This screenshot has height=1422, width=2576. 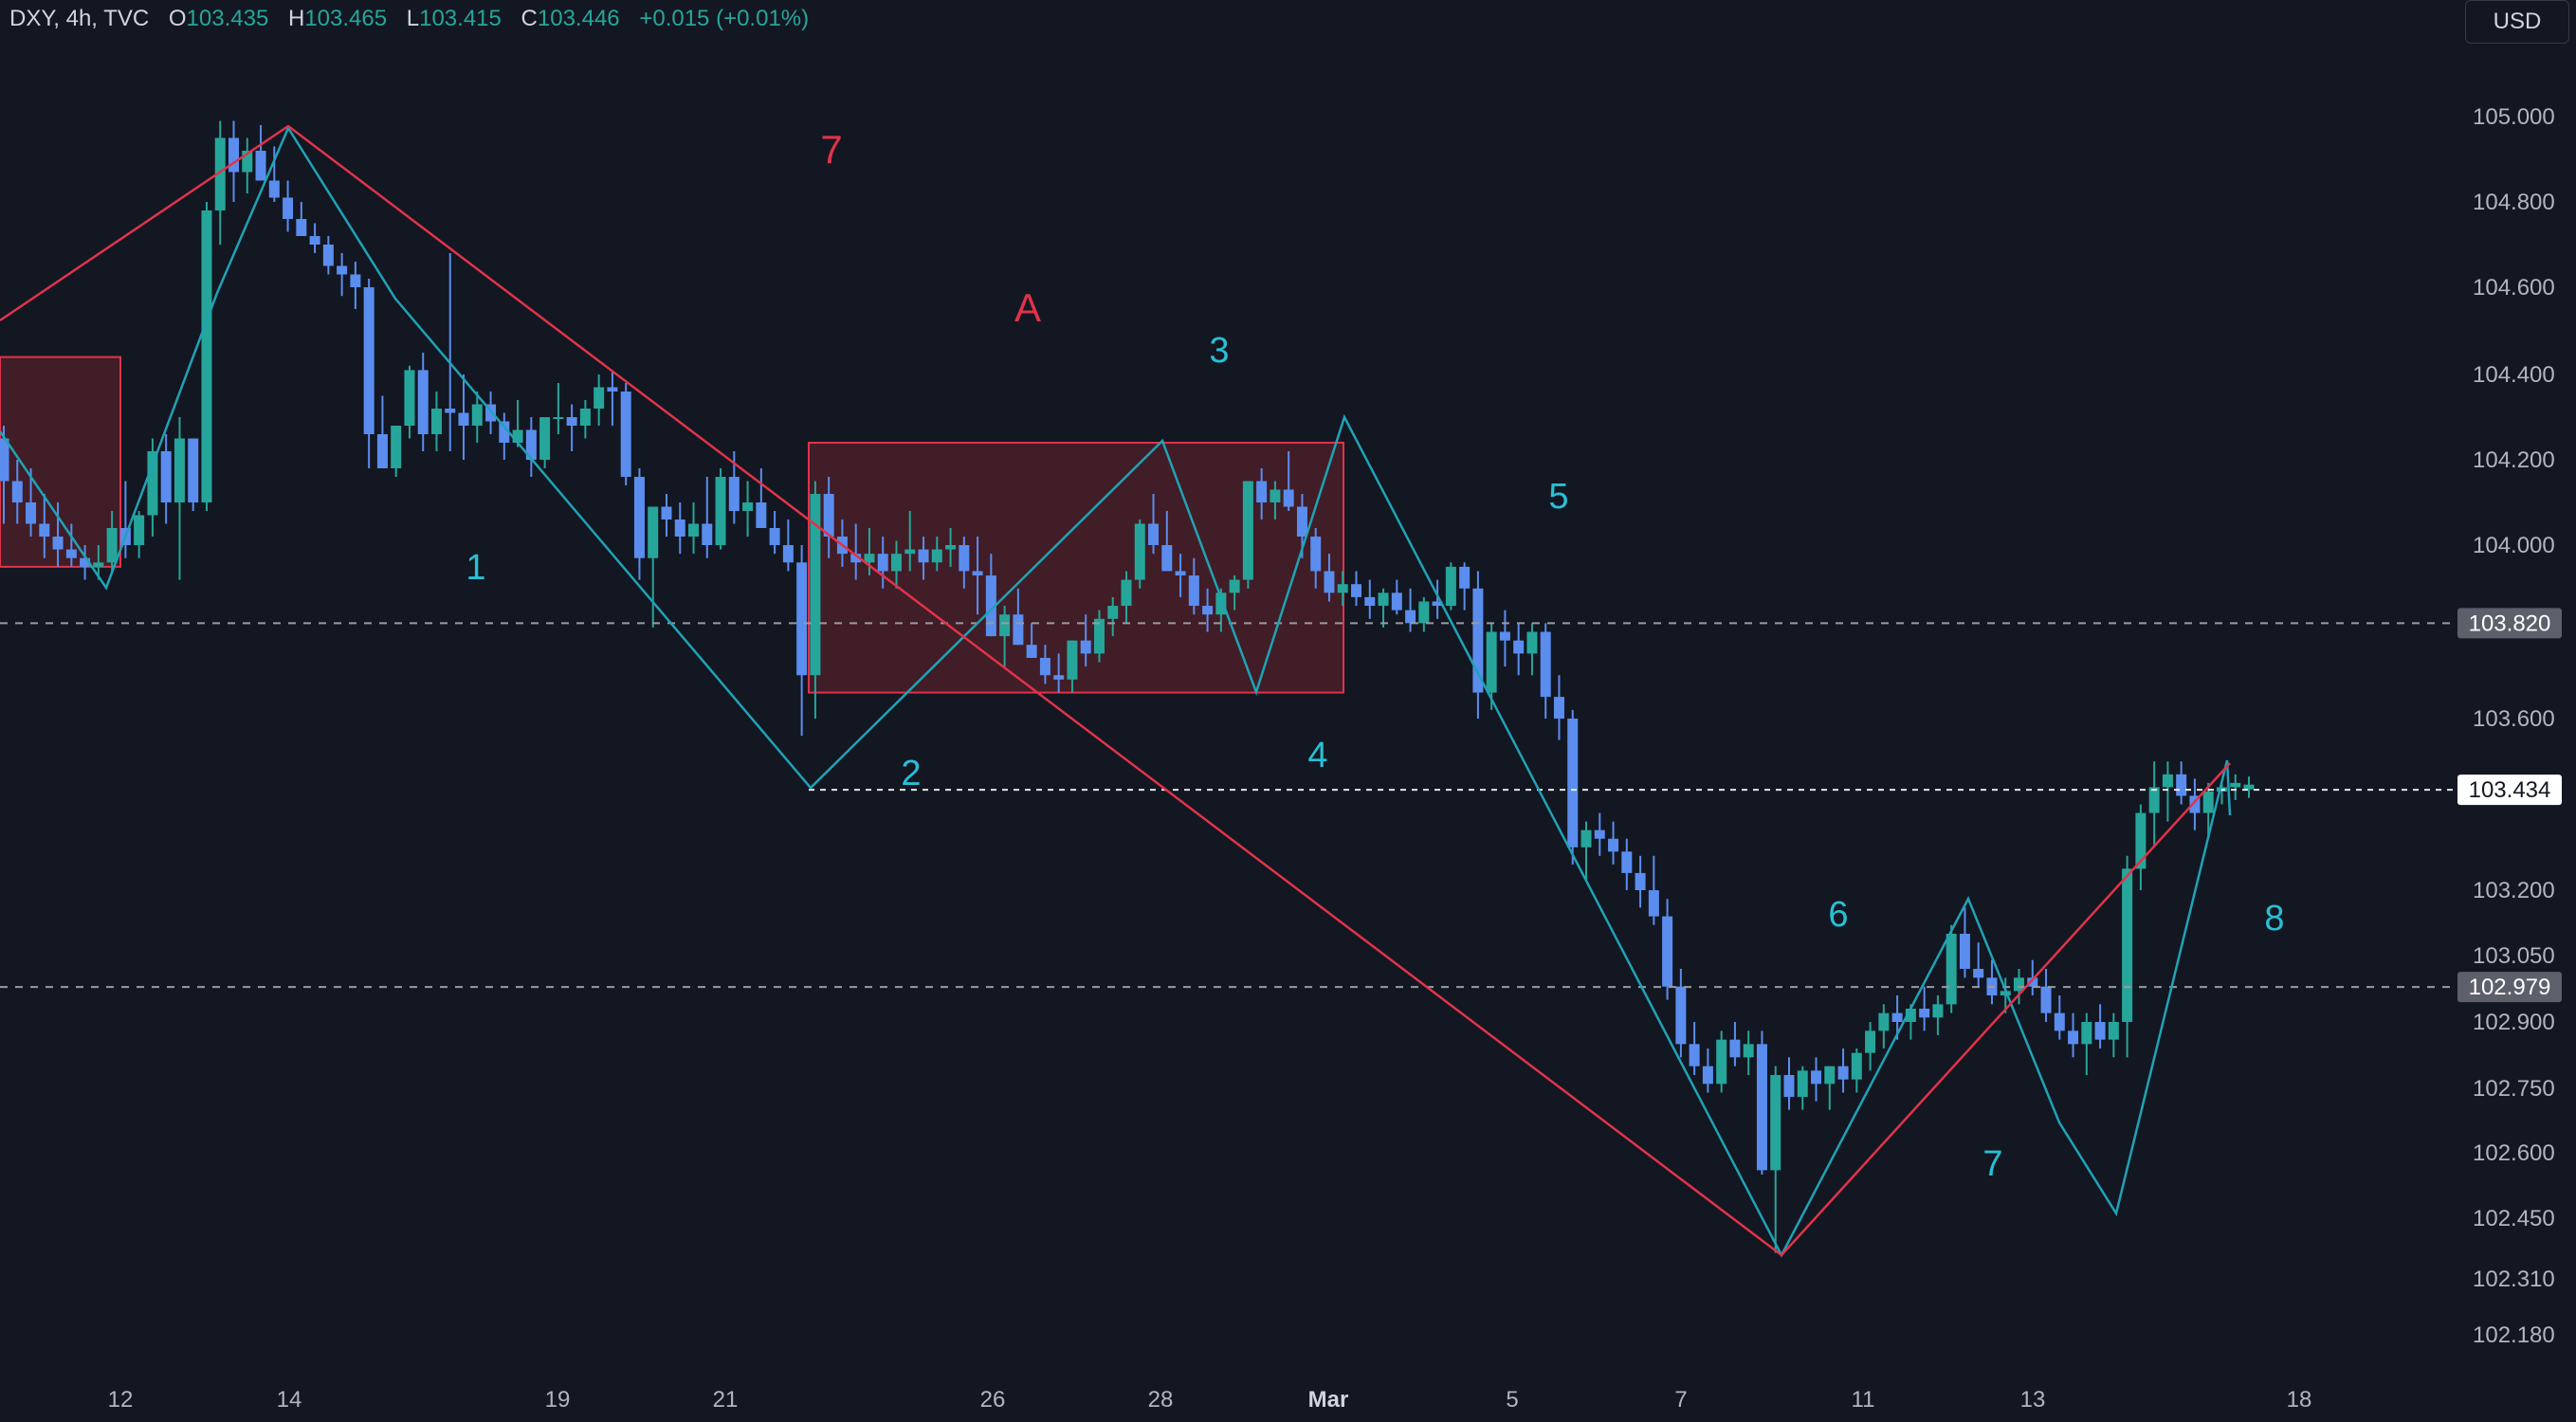 I want to click on x-tick-label: 26, so click(x=993, y=1400).